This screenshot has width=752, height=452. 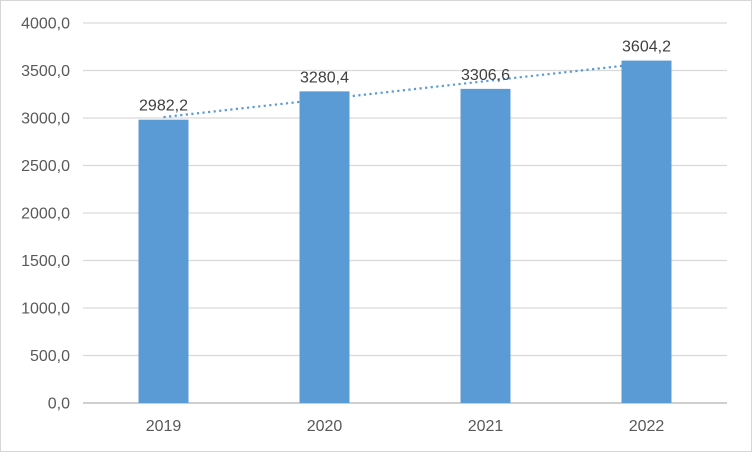 What do you see at coordinates (45, 24) in the screenshot?
I see `y-tick-label: 4000,0` at bounding box center [45, 24].